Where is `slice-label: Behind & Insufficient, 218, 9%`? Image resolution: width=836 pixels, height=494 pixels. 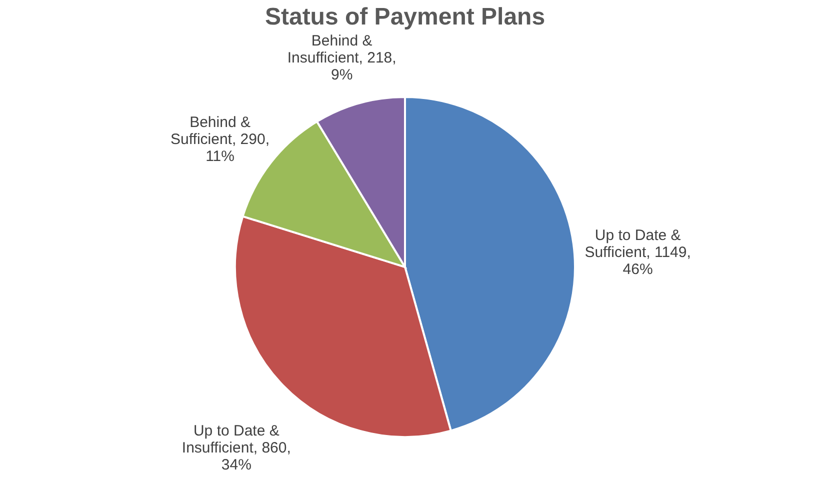 slice-label: Behind & Insufficient, 218, 9% is located at coordinates (341, 58).